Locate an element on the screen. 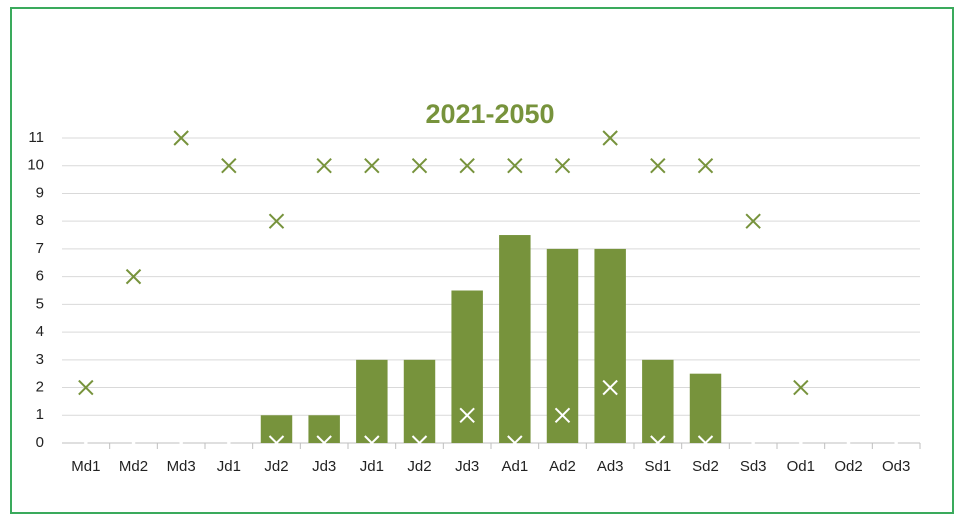 The height and width of the screenshot is (520, 964). y-tick-label: 1 is located at coordinates (40, 414).